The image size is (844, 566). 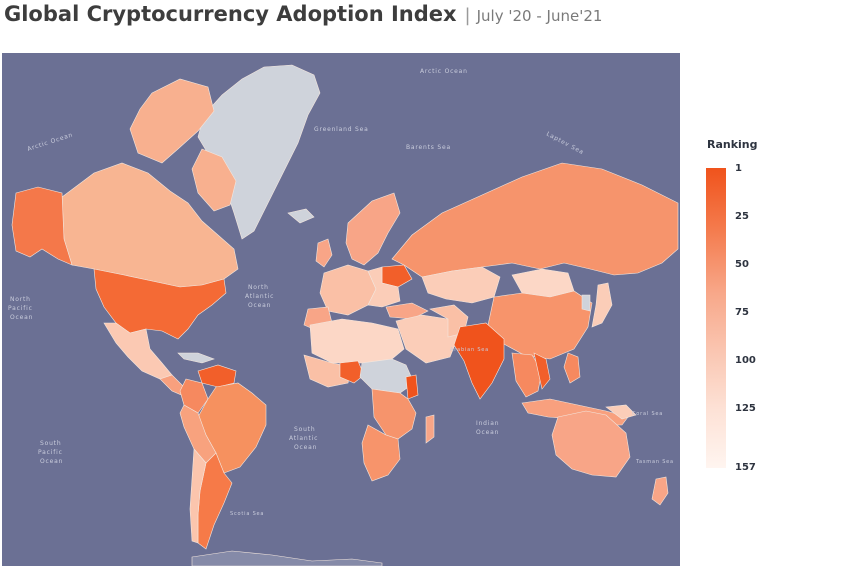 I want to click on uk, so click(x=324, y=253).